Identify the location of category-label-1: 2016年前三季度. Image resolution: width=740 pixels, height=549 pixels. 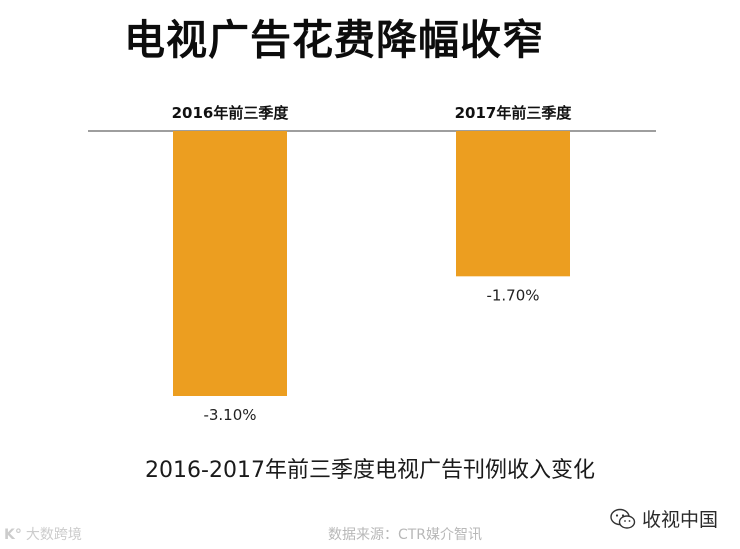
(231, 113).